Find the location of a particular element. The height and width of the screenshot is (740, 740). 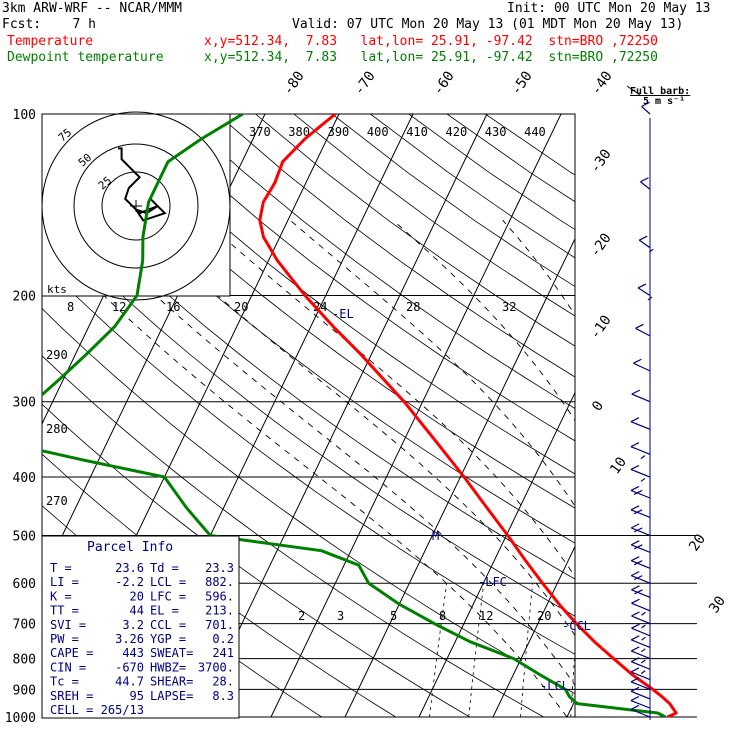

isotherm-label: -50 is located at coordinates (522, 83).